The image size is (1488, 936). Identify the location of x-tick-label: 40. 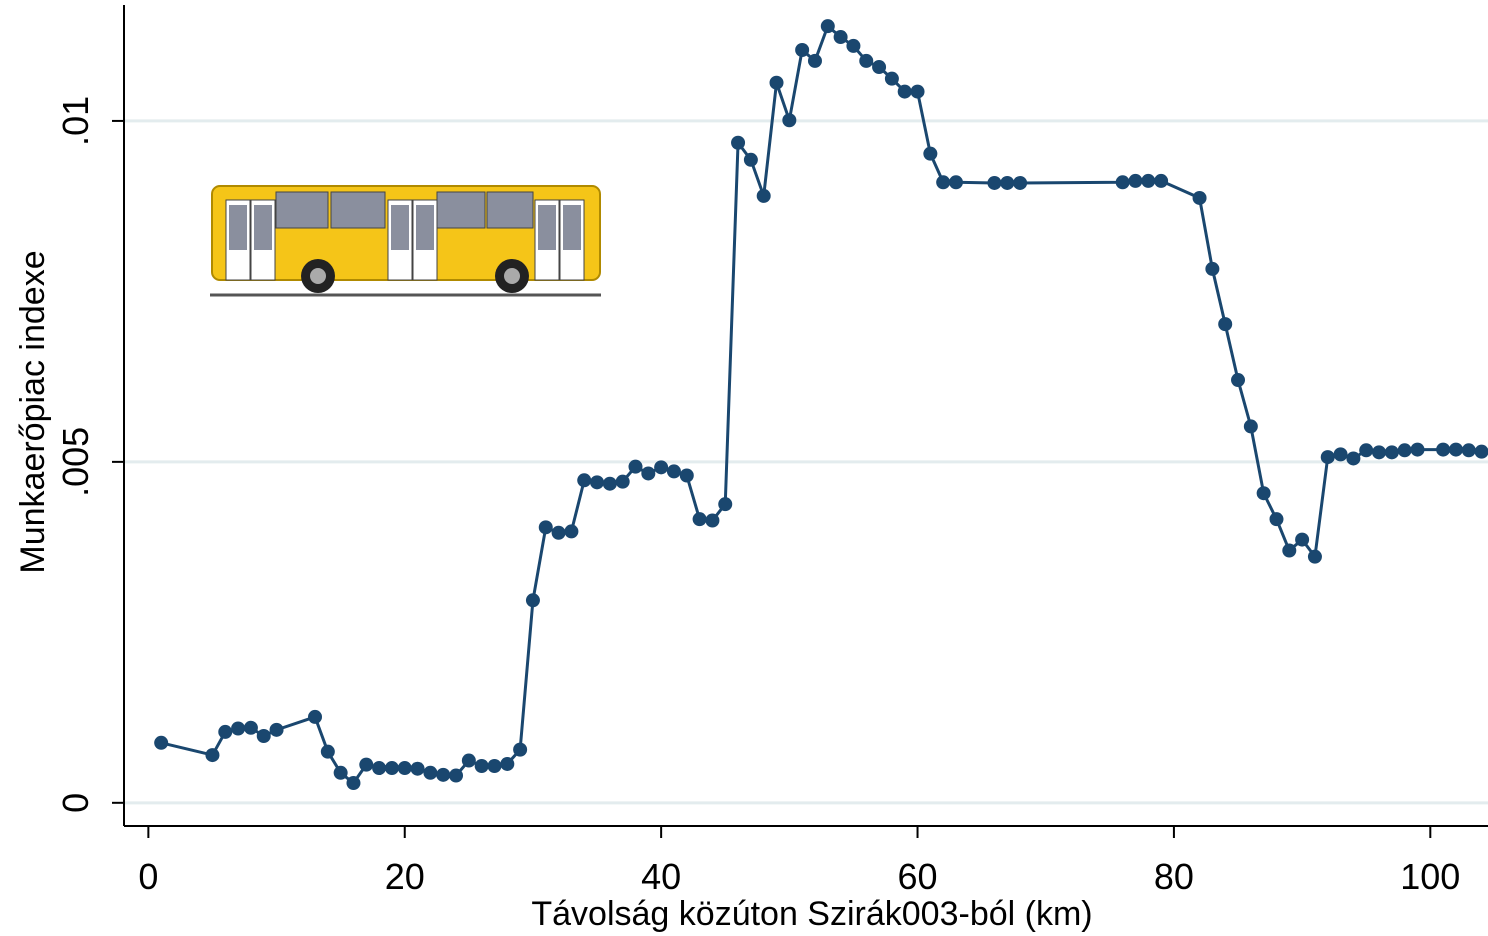
(661, 876).